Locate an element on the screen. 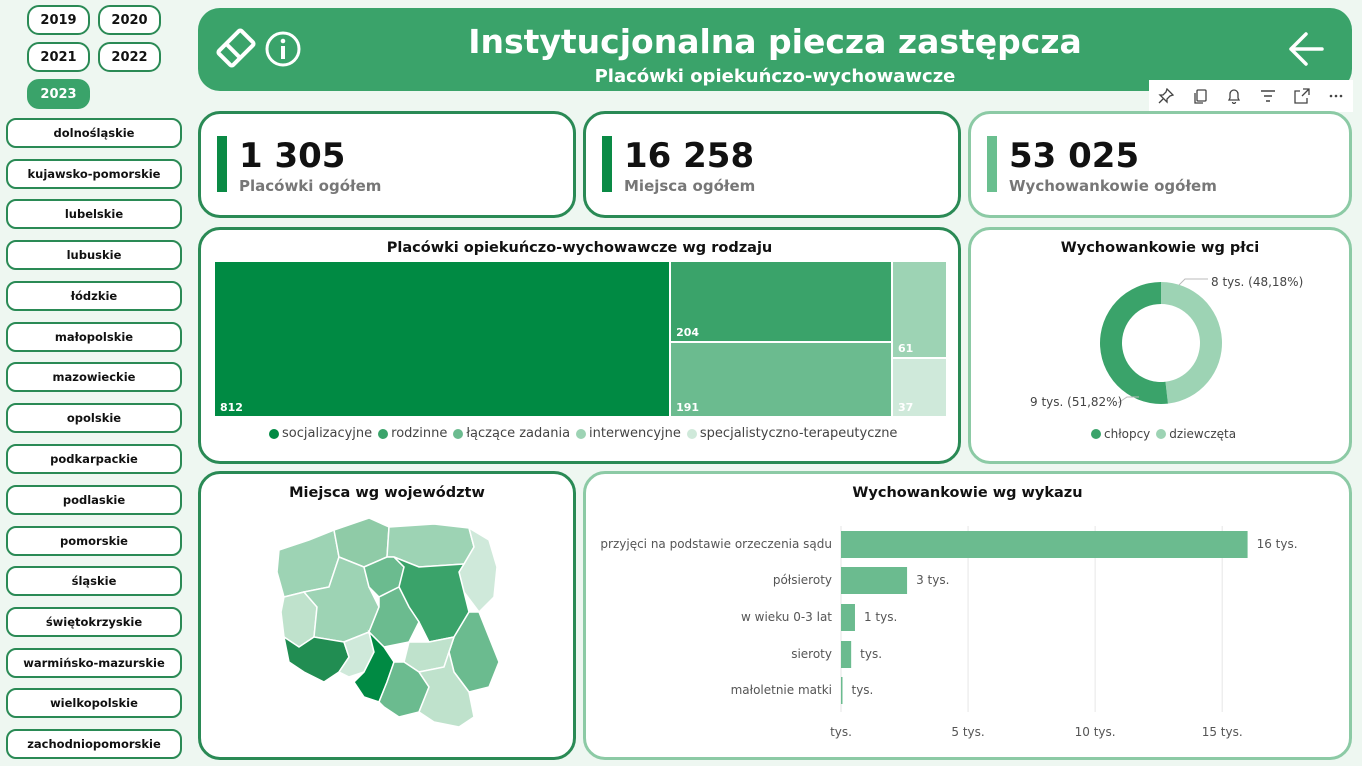 The image size is (1362, 766). focus-mode-icon is located at coordinates (1302, 96).